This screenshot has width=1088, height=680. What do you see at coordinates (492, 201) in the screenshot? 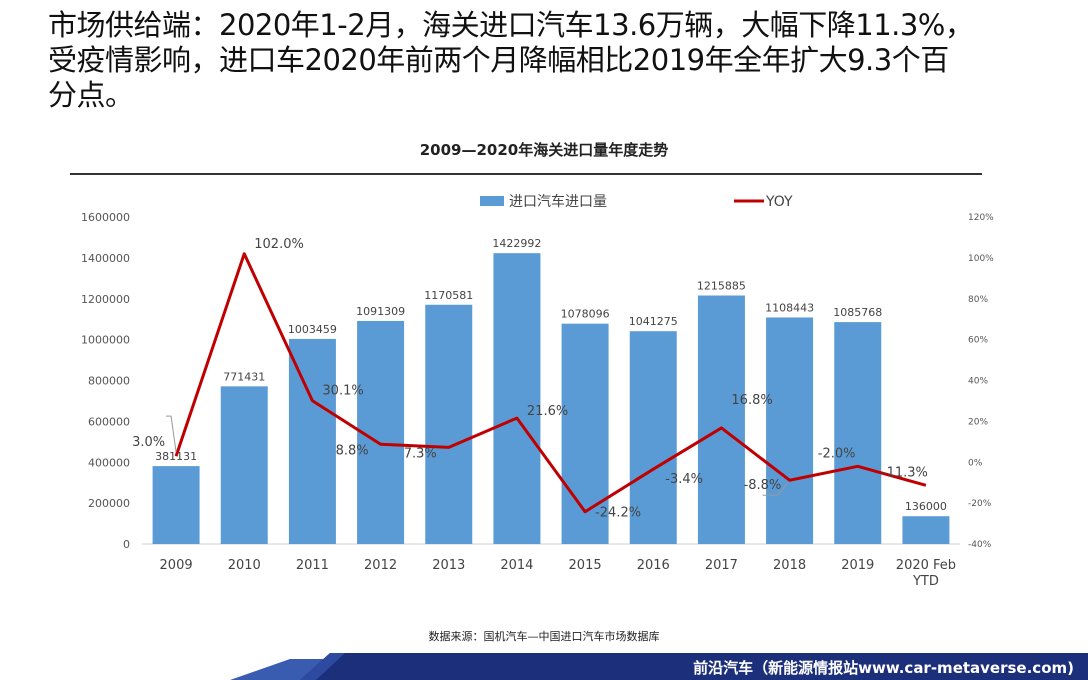
I see `legend-bar-swatch` at bounding box center [492, 201].